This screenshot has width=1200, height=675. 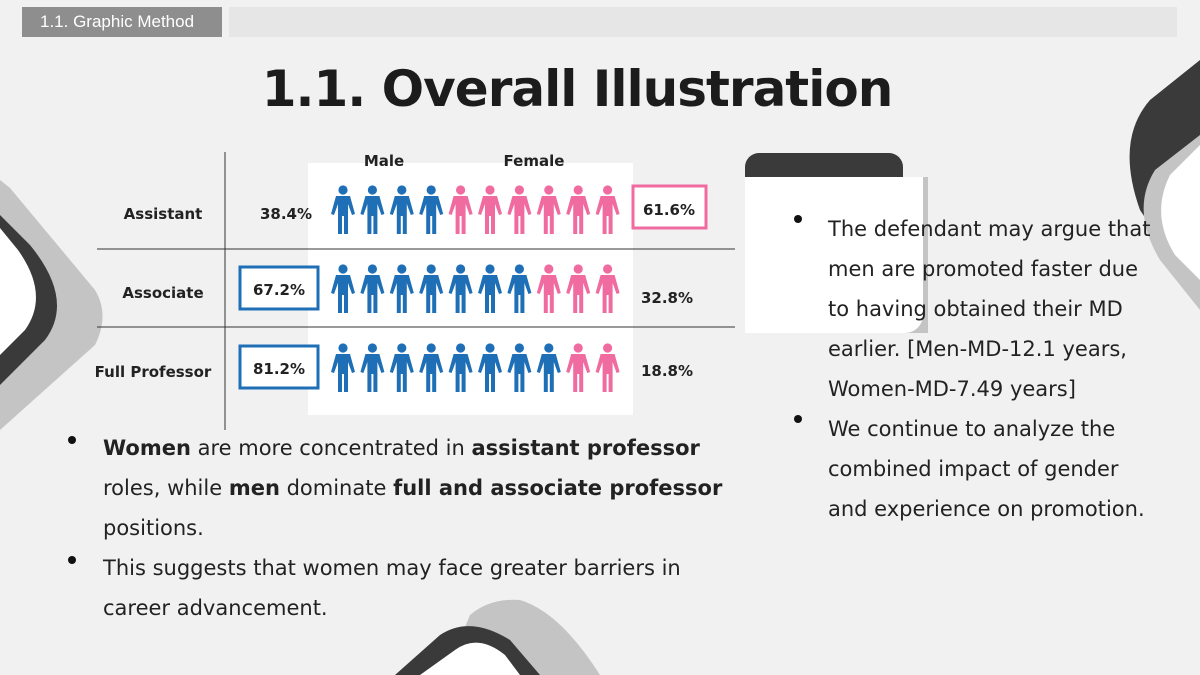 What do you see at coordinates (153, 528) in the screenshot?
I see `bullet-text: positions.` at bounding box center [153, 528].